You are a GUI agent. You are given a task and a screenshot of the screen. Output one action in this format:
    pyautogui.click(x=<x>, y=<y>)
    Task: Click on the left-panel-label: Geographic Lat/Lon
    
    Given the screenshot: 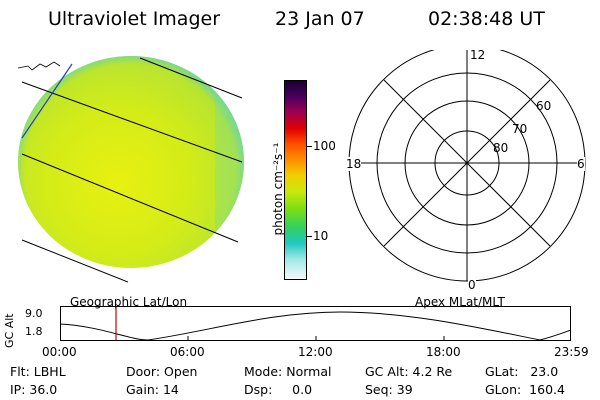 What is the action you would take?
    pyautogui.click(x=129, y=302)
    